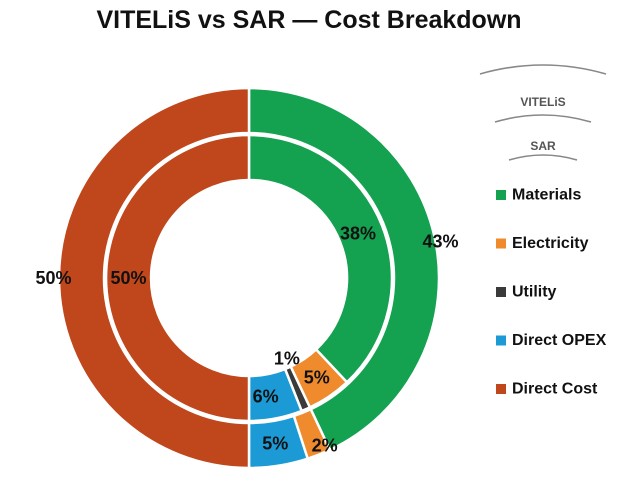 This screenshot has height=490, width=618. Describe the element at coordinates (542, 102) in the screenshot. I see `legend-ring-name-outer: VITELiS` at that location.